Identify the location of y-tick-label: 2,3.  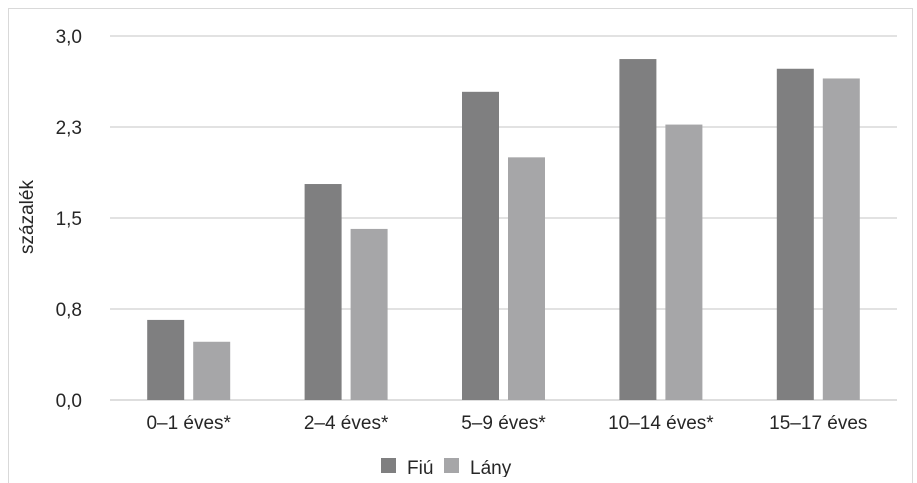
(69, 128).